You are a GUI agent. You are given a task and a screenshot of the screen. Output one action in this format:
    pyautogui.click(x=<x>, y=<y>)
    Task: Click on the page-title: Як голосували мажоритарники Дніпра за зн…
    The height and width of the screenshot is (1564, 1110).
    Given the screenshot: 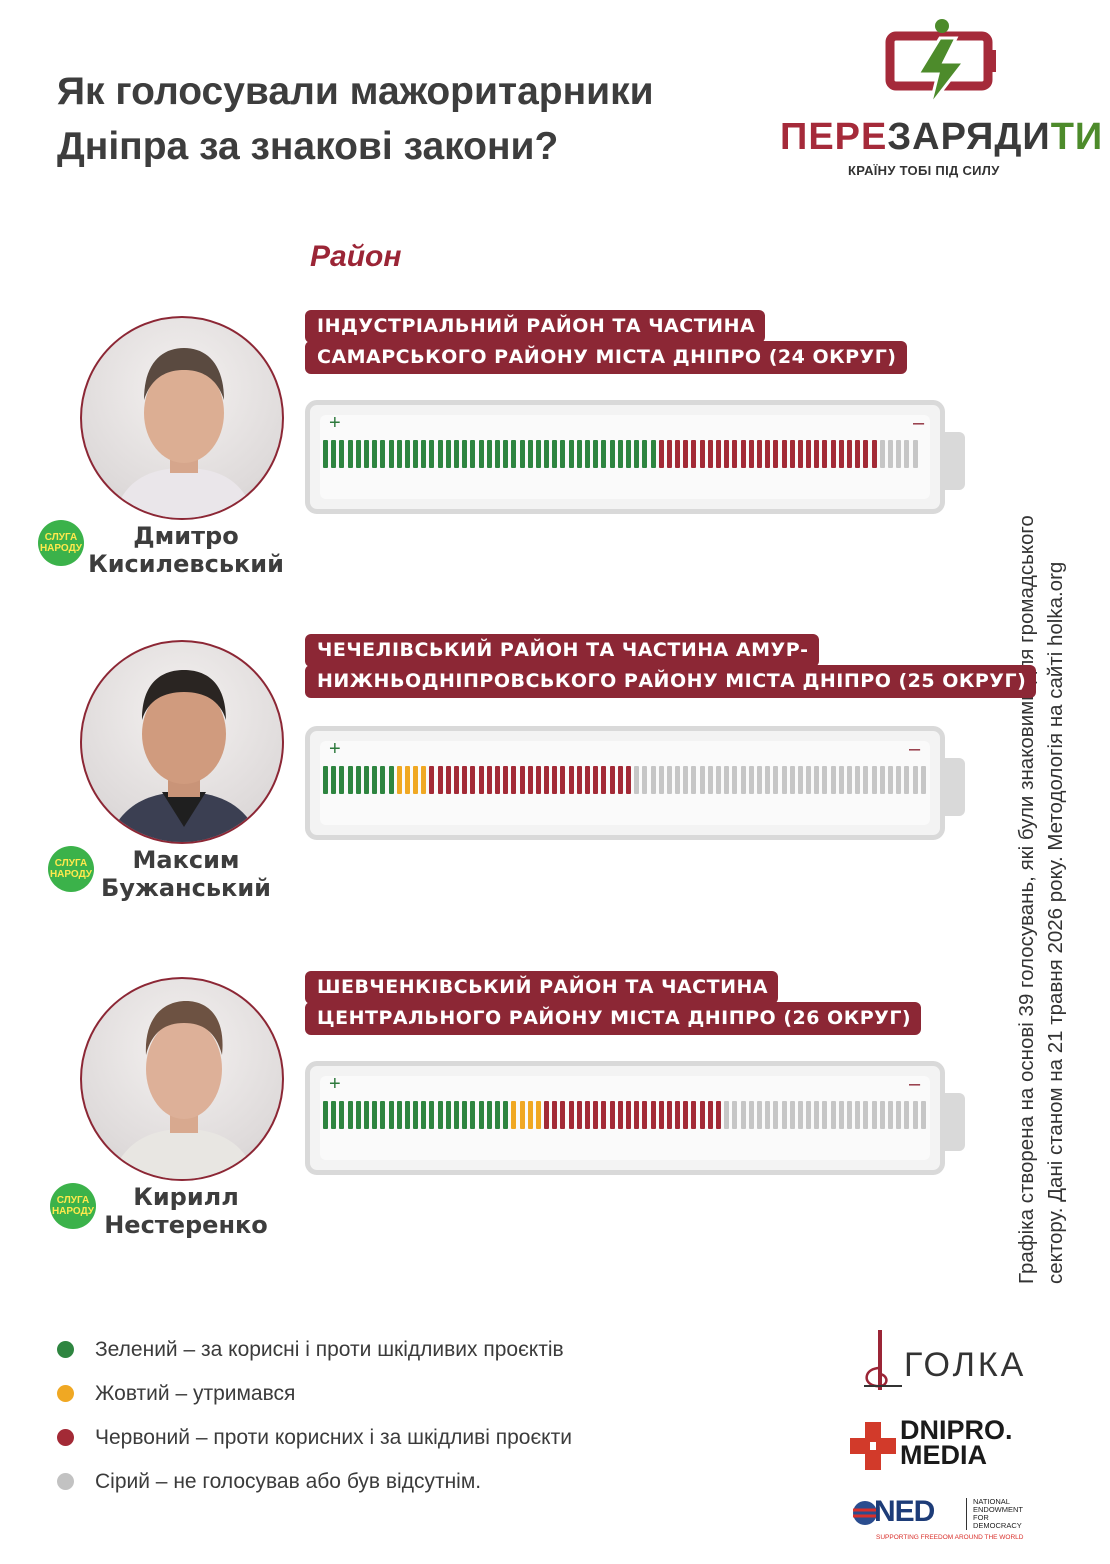 What is the action you would take?
    pyautogui.click(x=355, y=119)
    